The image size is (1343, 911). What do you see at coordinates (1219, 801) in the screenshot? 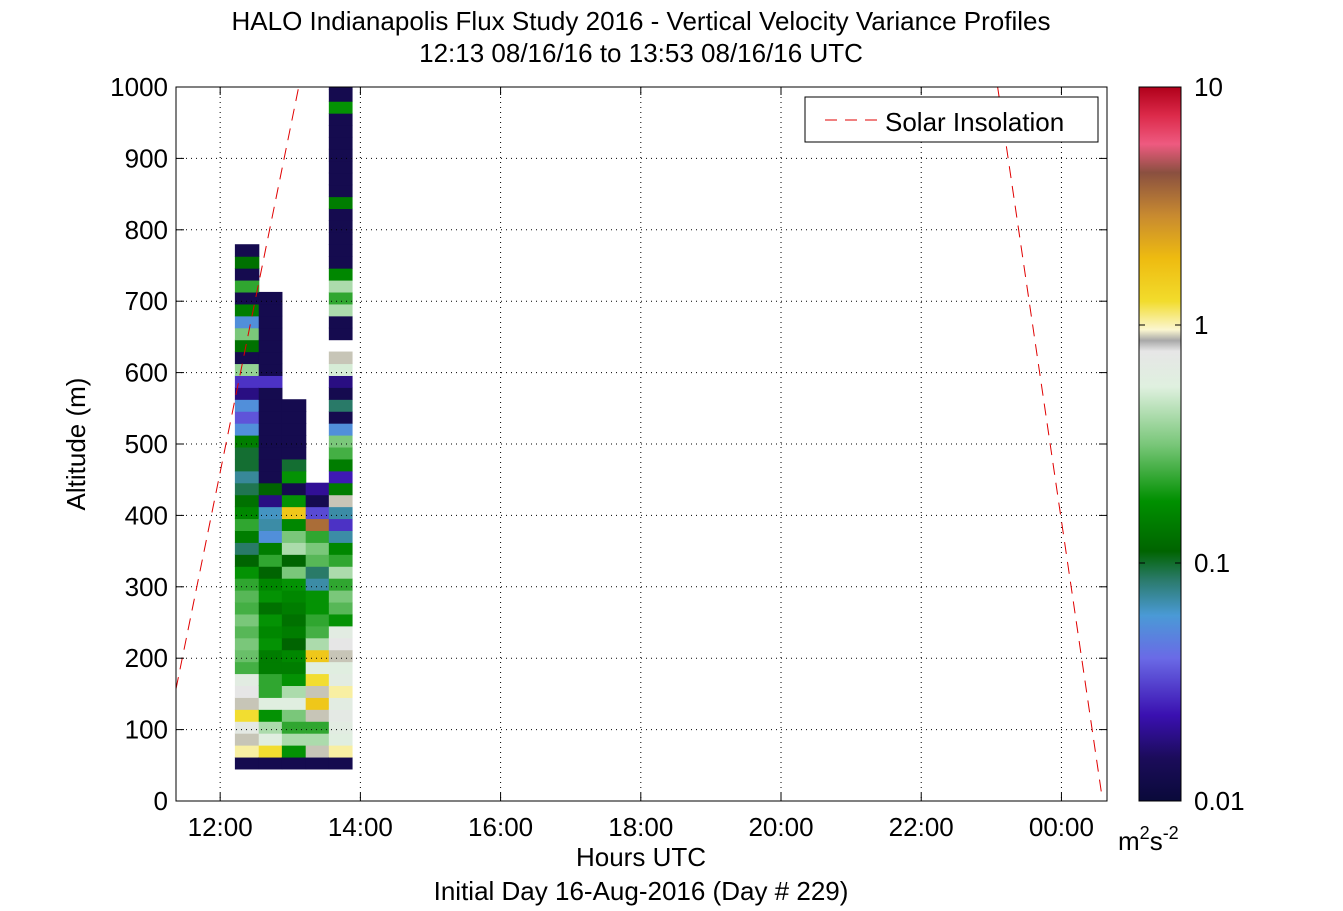
I see `colorbar-tick-label: 0.01` at bounding box center [1219, 801].